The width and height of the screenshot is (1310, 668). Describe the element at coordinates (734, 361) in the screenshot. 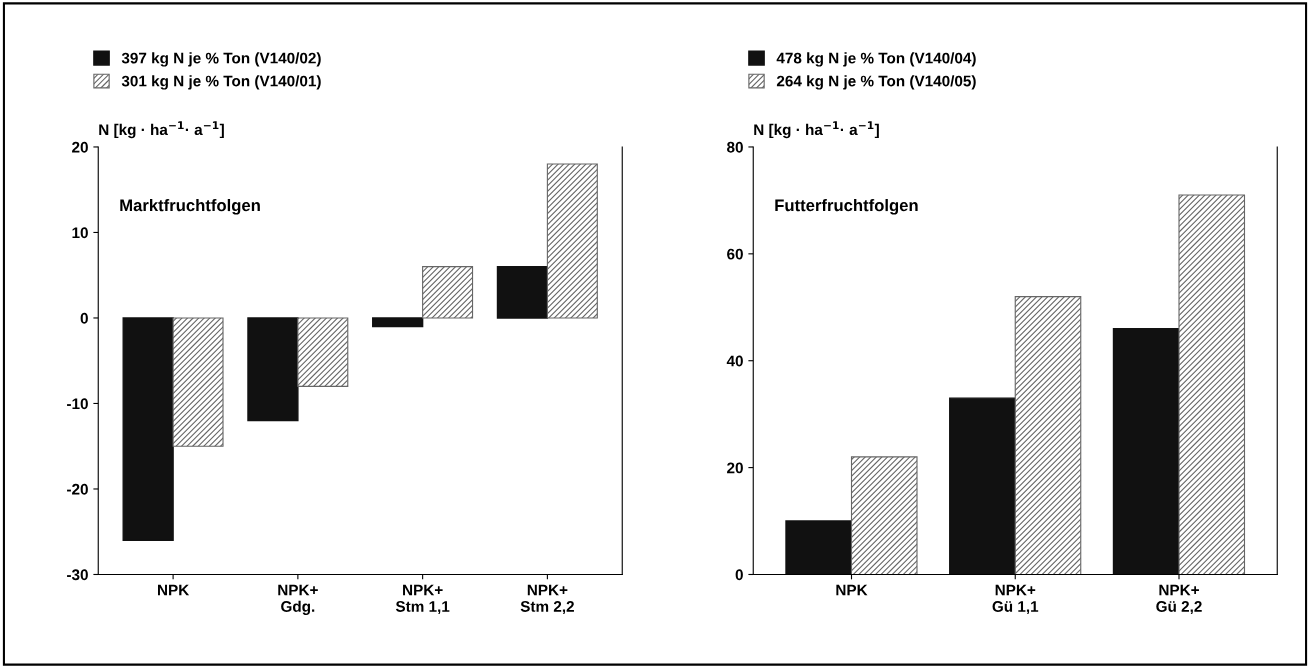

I see `y-tick-label: 40` at that location.